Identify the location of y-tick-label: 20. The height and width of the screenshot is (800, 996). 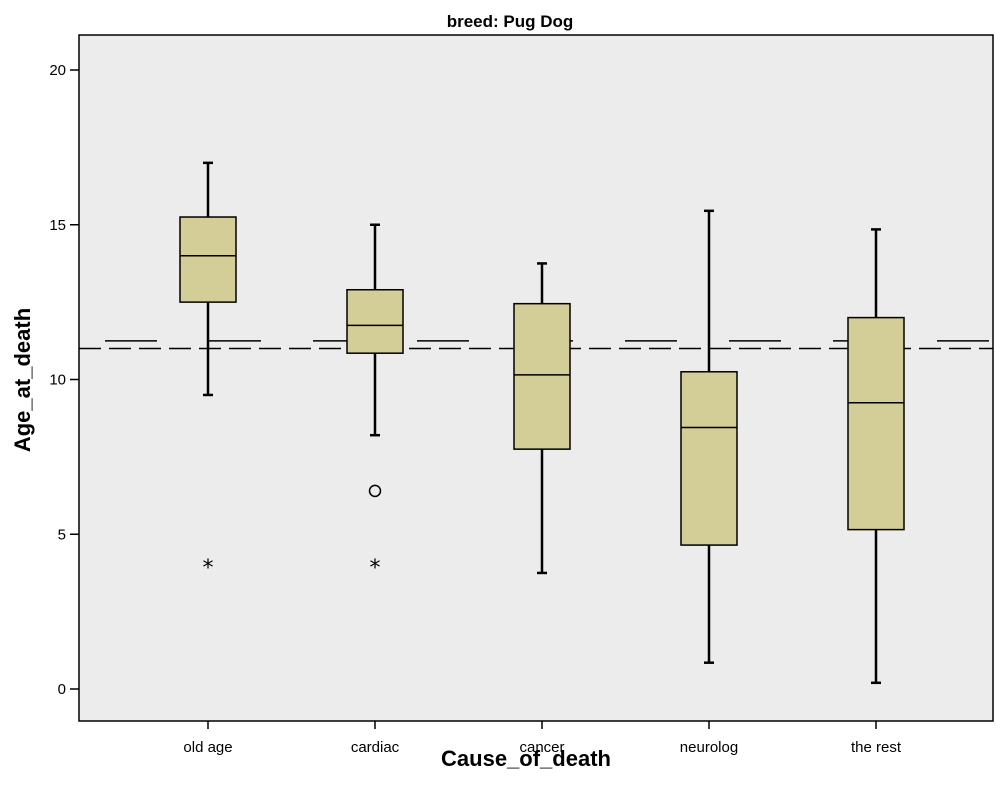
(57, 70).